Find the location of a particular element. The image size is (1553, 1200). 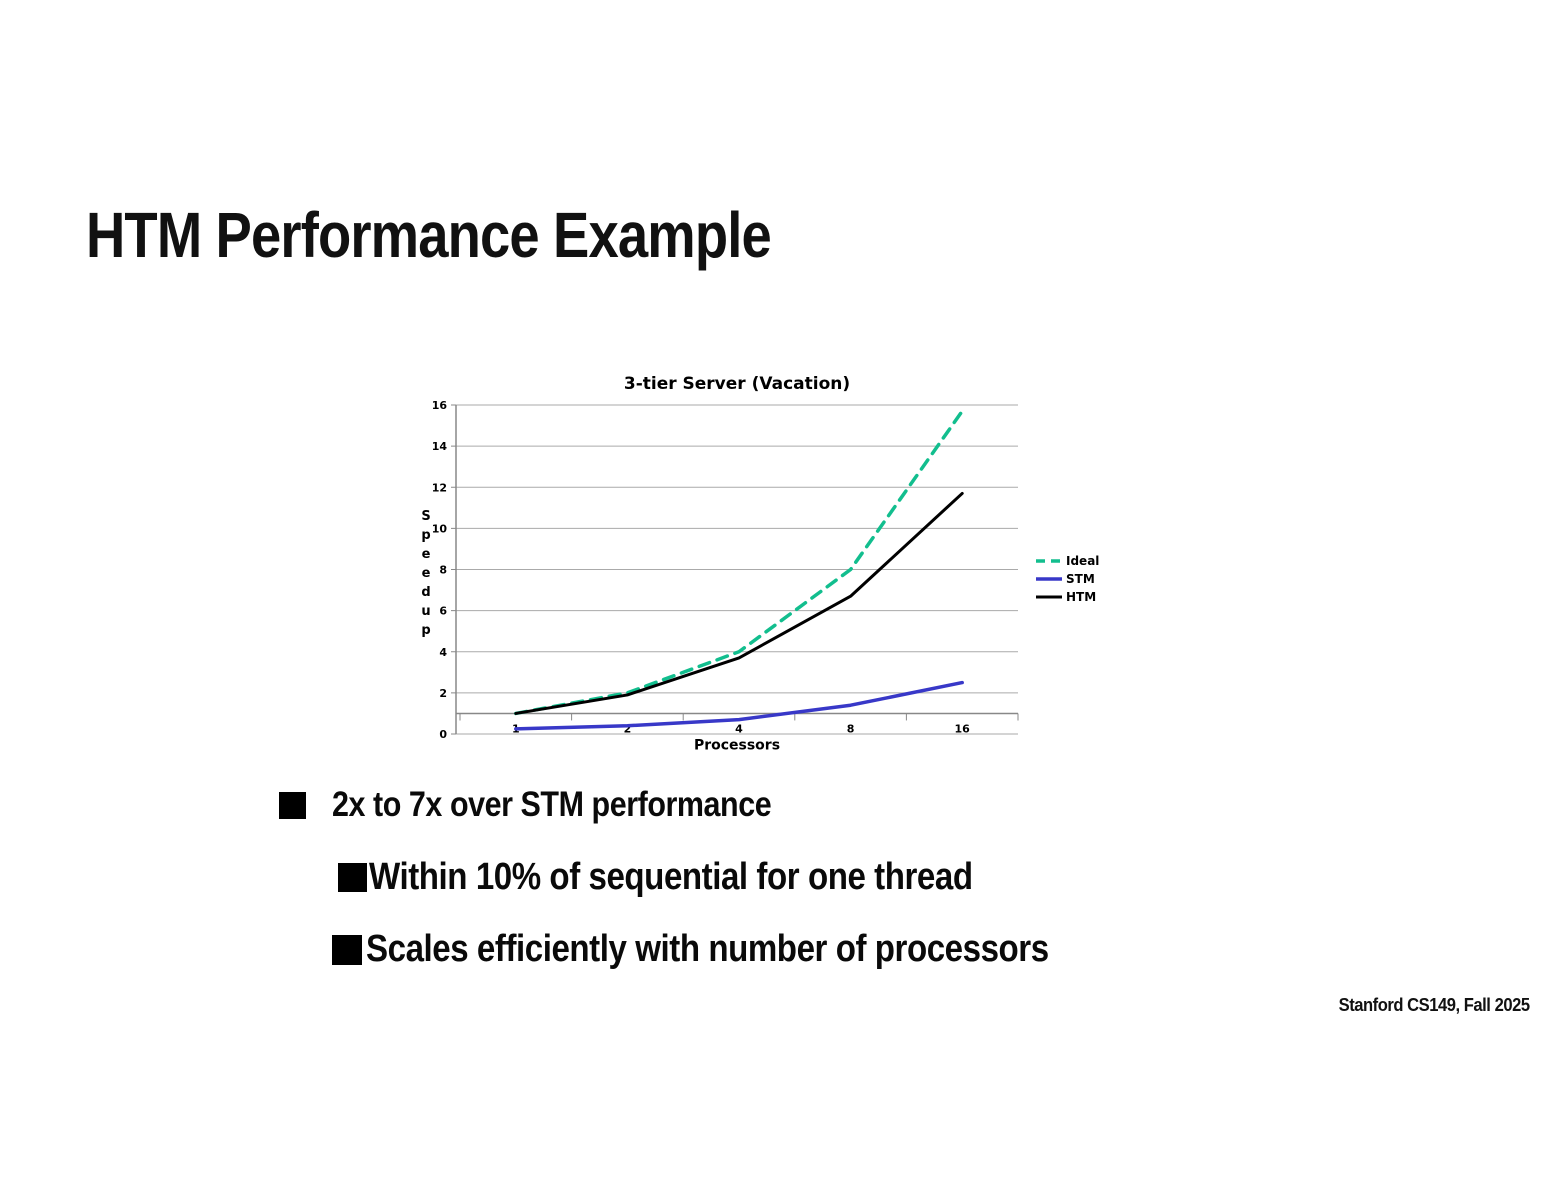

bullet-item: Within 10% of sequential for one thread is located at coordinates (700, 877).